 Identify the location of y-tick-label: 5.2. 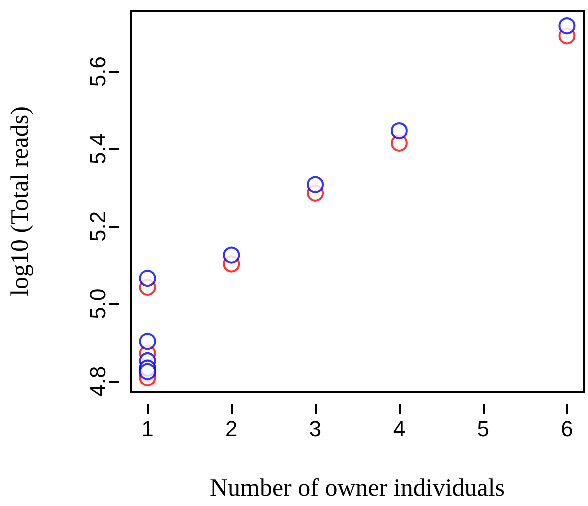
(98, 226).